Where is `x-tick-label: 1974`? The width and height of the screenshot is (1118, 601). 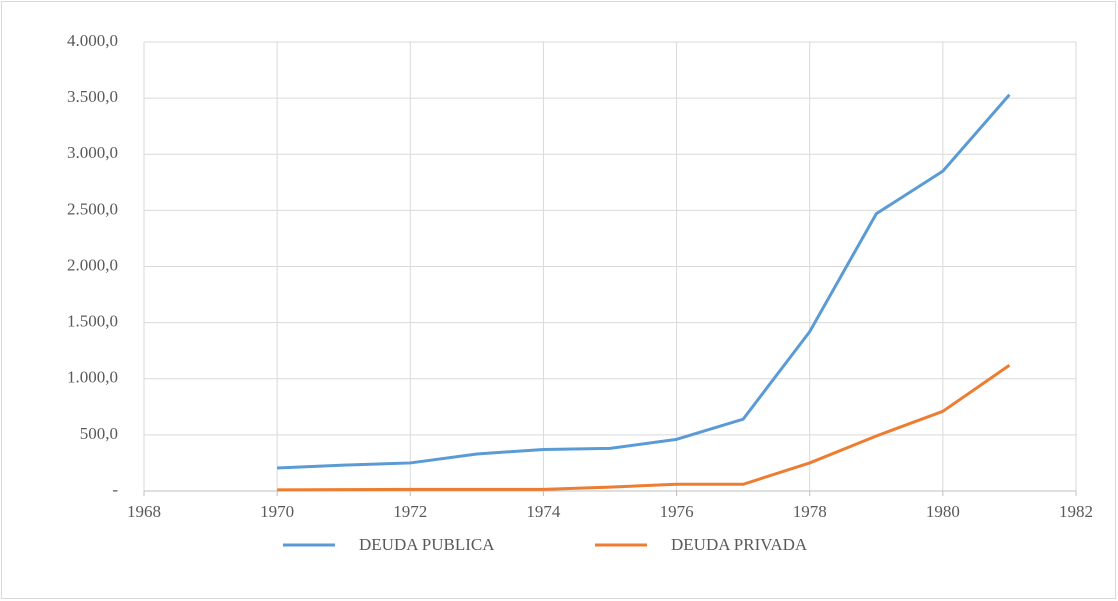
x-tick-label: 1974 is located at coordinates (543, 511).